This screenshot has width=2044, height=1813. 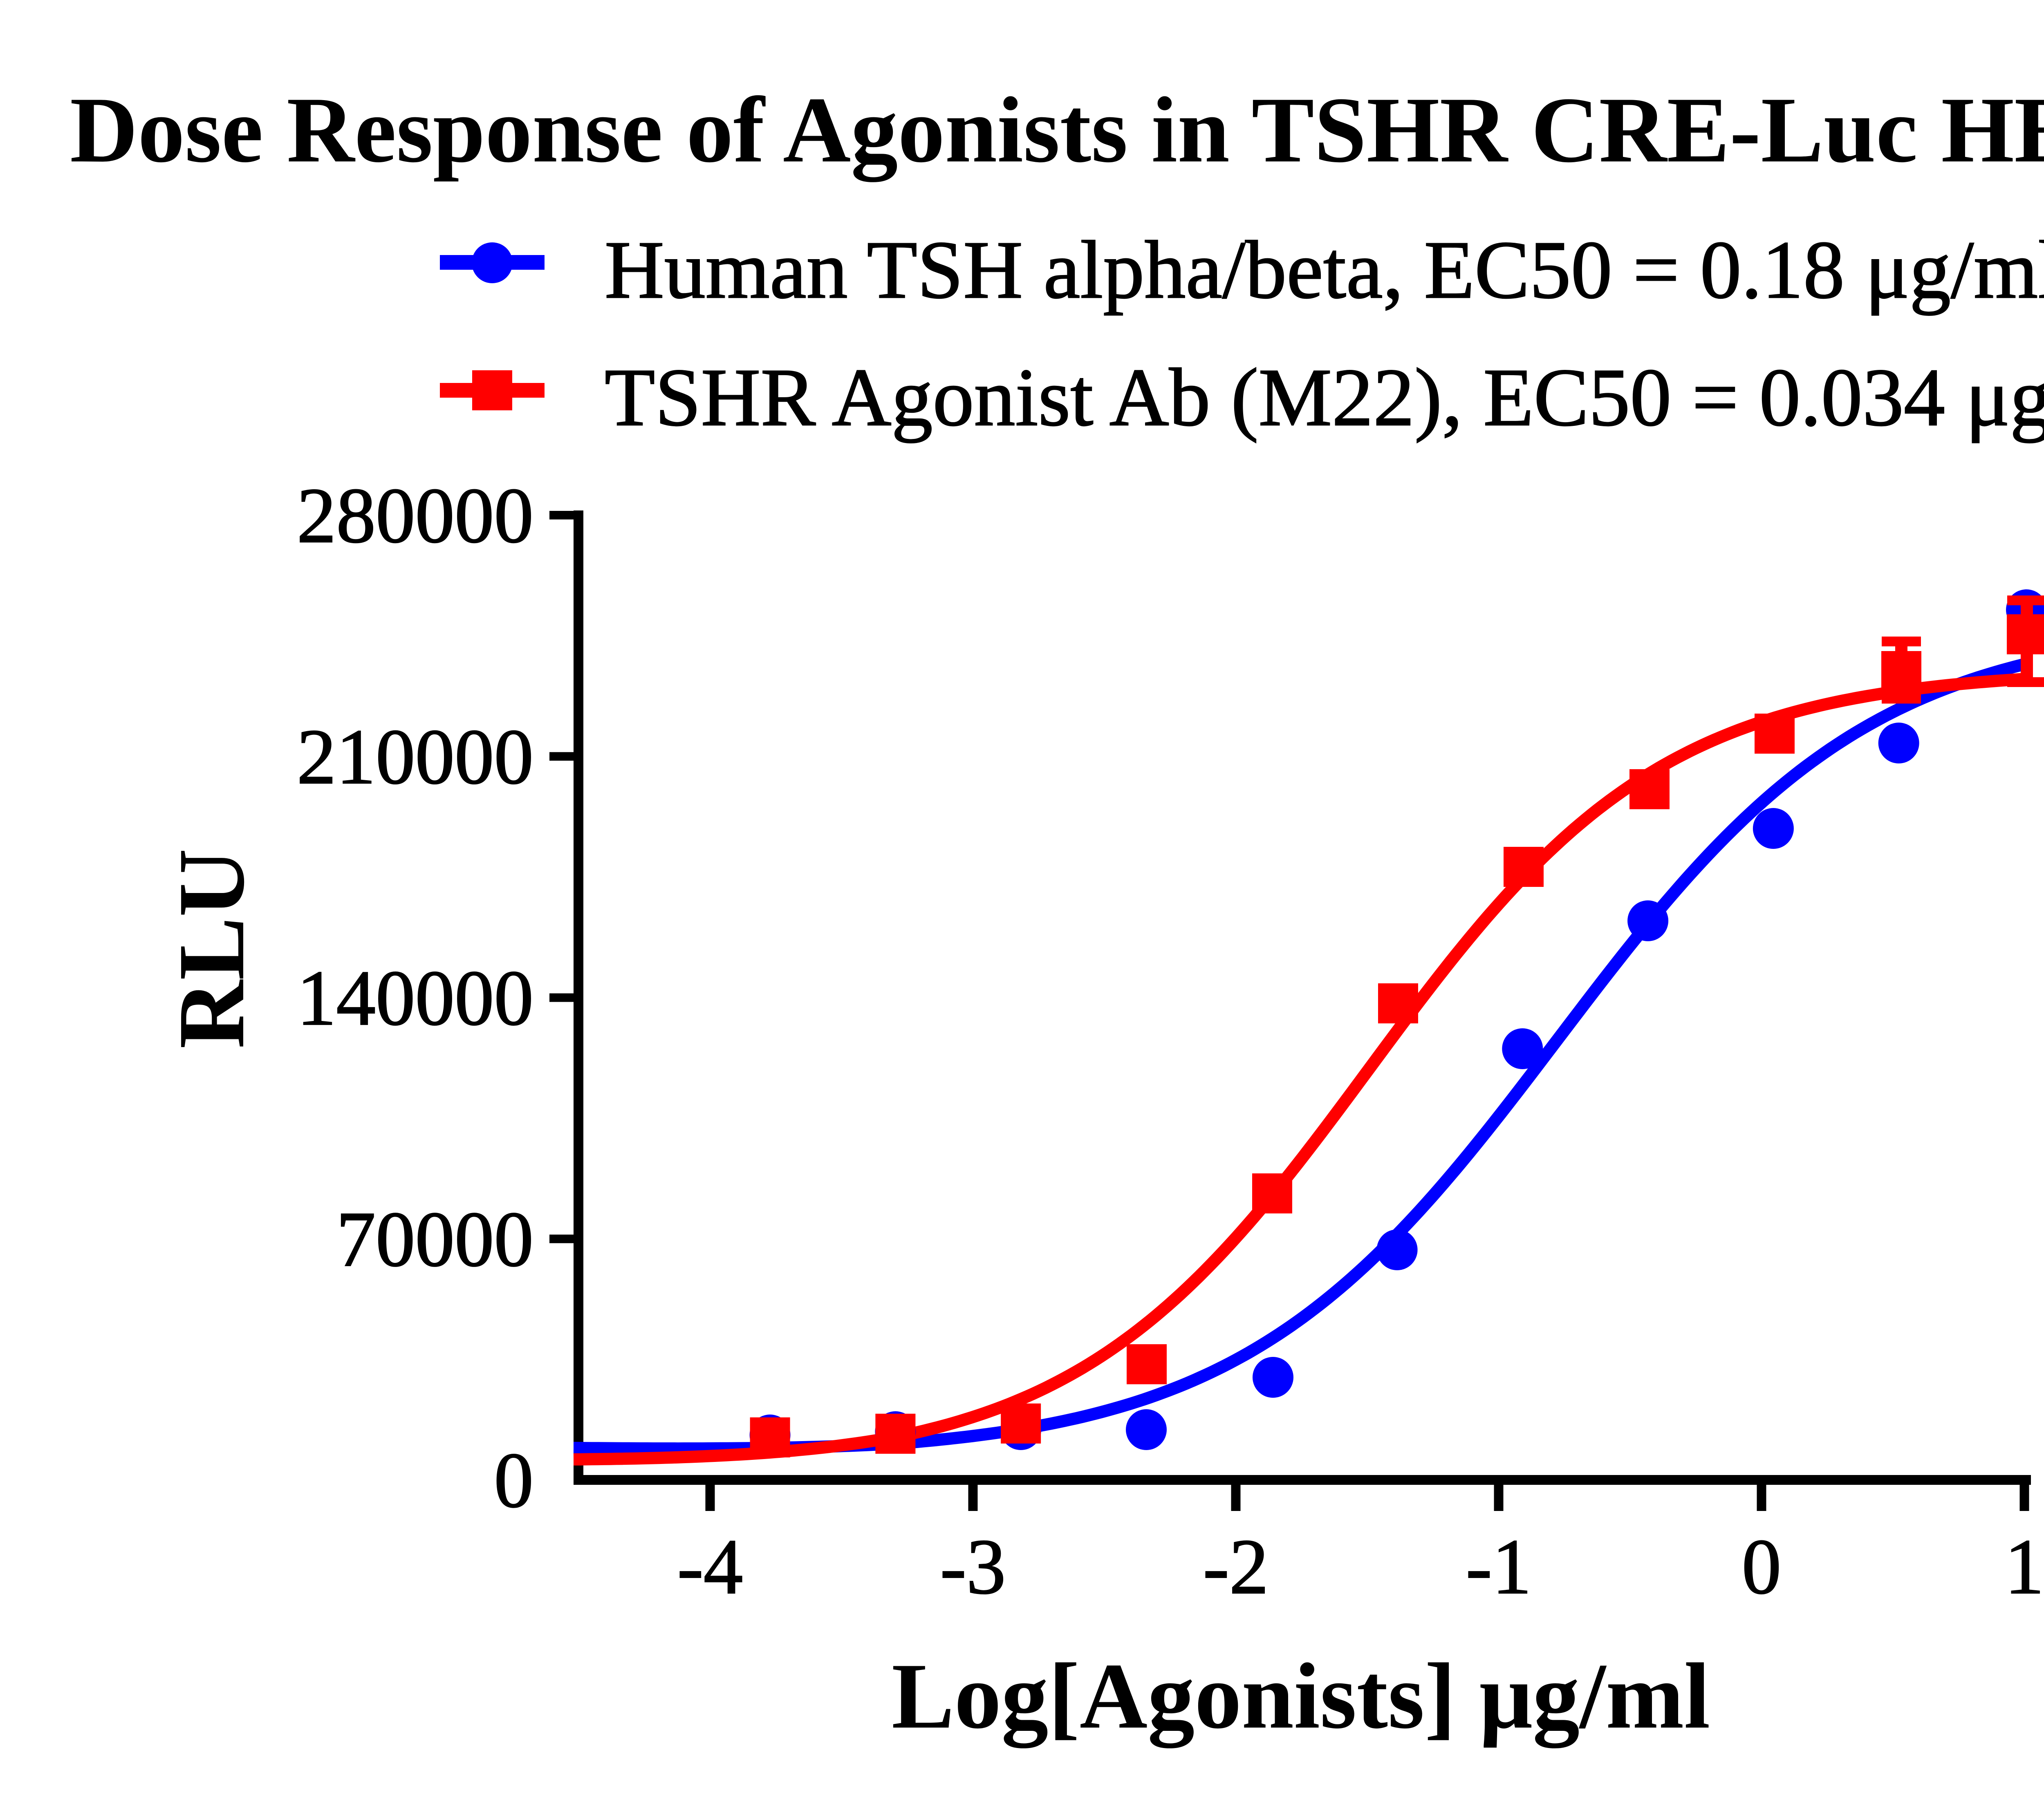 I want to click on svg-text: 1, so click(x=2024, y=1566).